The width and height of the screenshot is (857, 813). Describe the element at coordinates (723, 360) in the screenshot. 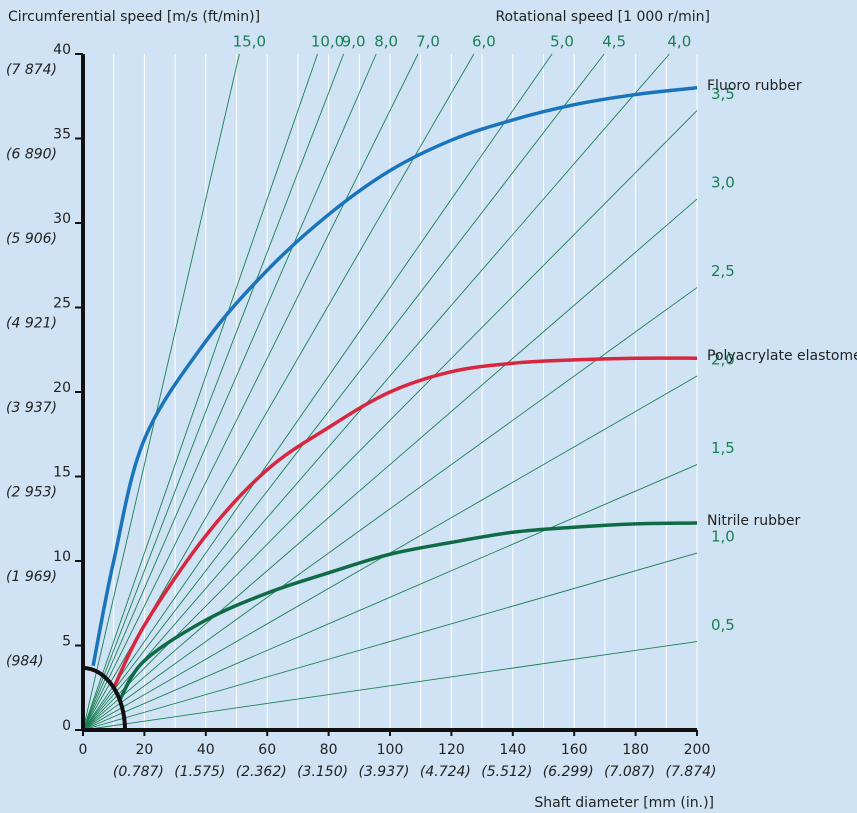

I see `speed-label: 2,0` at that location.